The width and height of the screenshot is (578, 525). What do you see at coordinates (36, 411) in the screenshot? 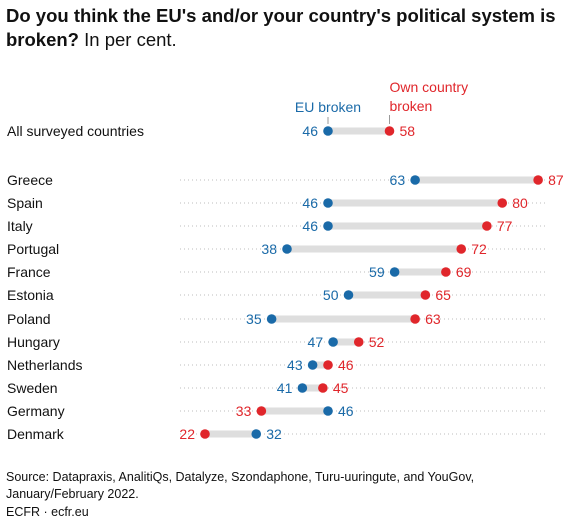
I see `category-label: Germany` at bounding box center [36, 411].